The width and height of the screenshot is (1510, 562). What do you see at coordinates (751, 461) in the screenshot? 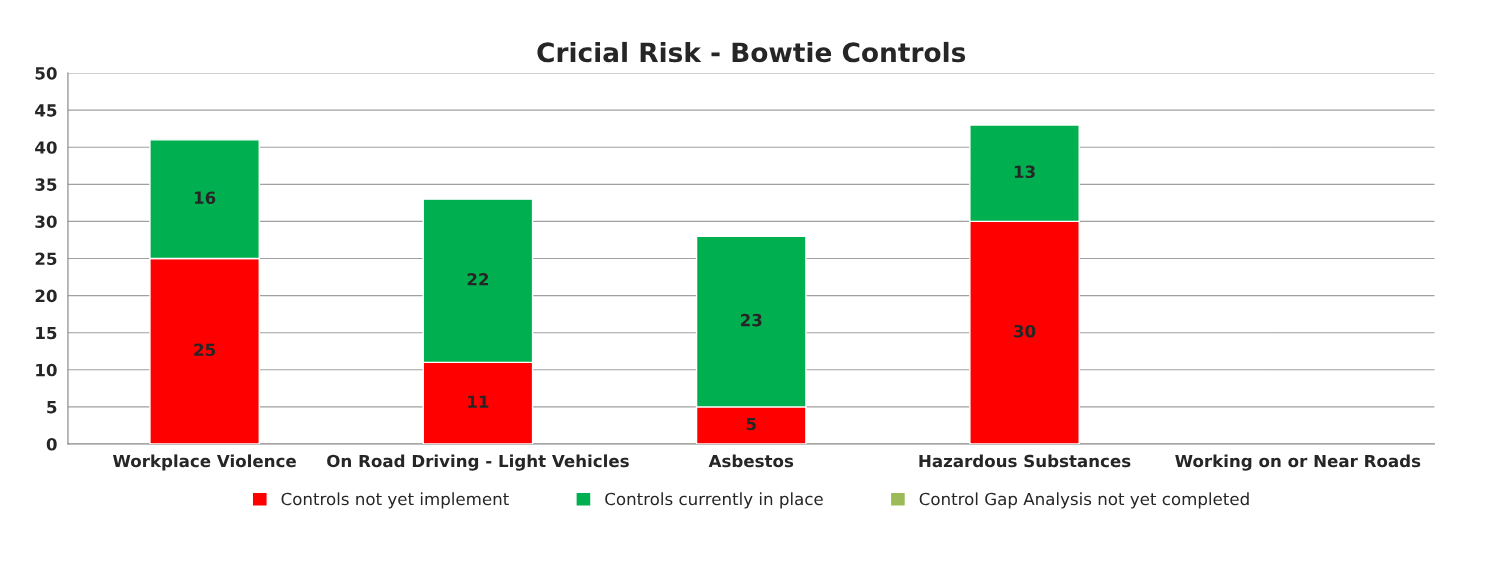
I see `x-tick-label: Asbestos` at bounding box center [751, 461].